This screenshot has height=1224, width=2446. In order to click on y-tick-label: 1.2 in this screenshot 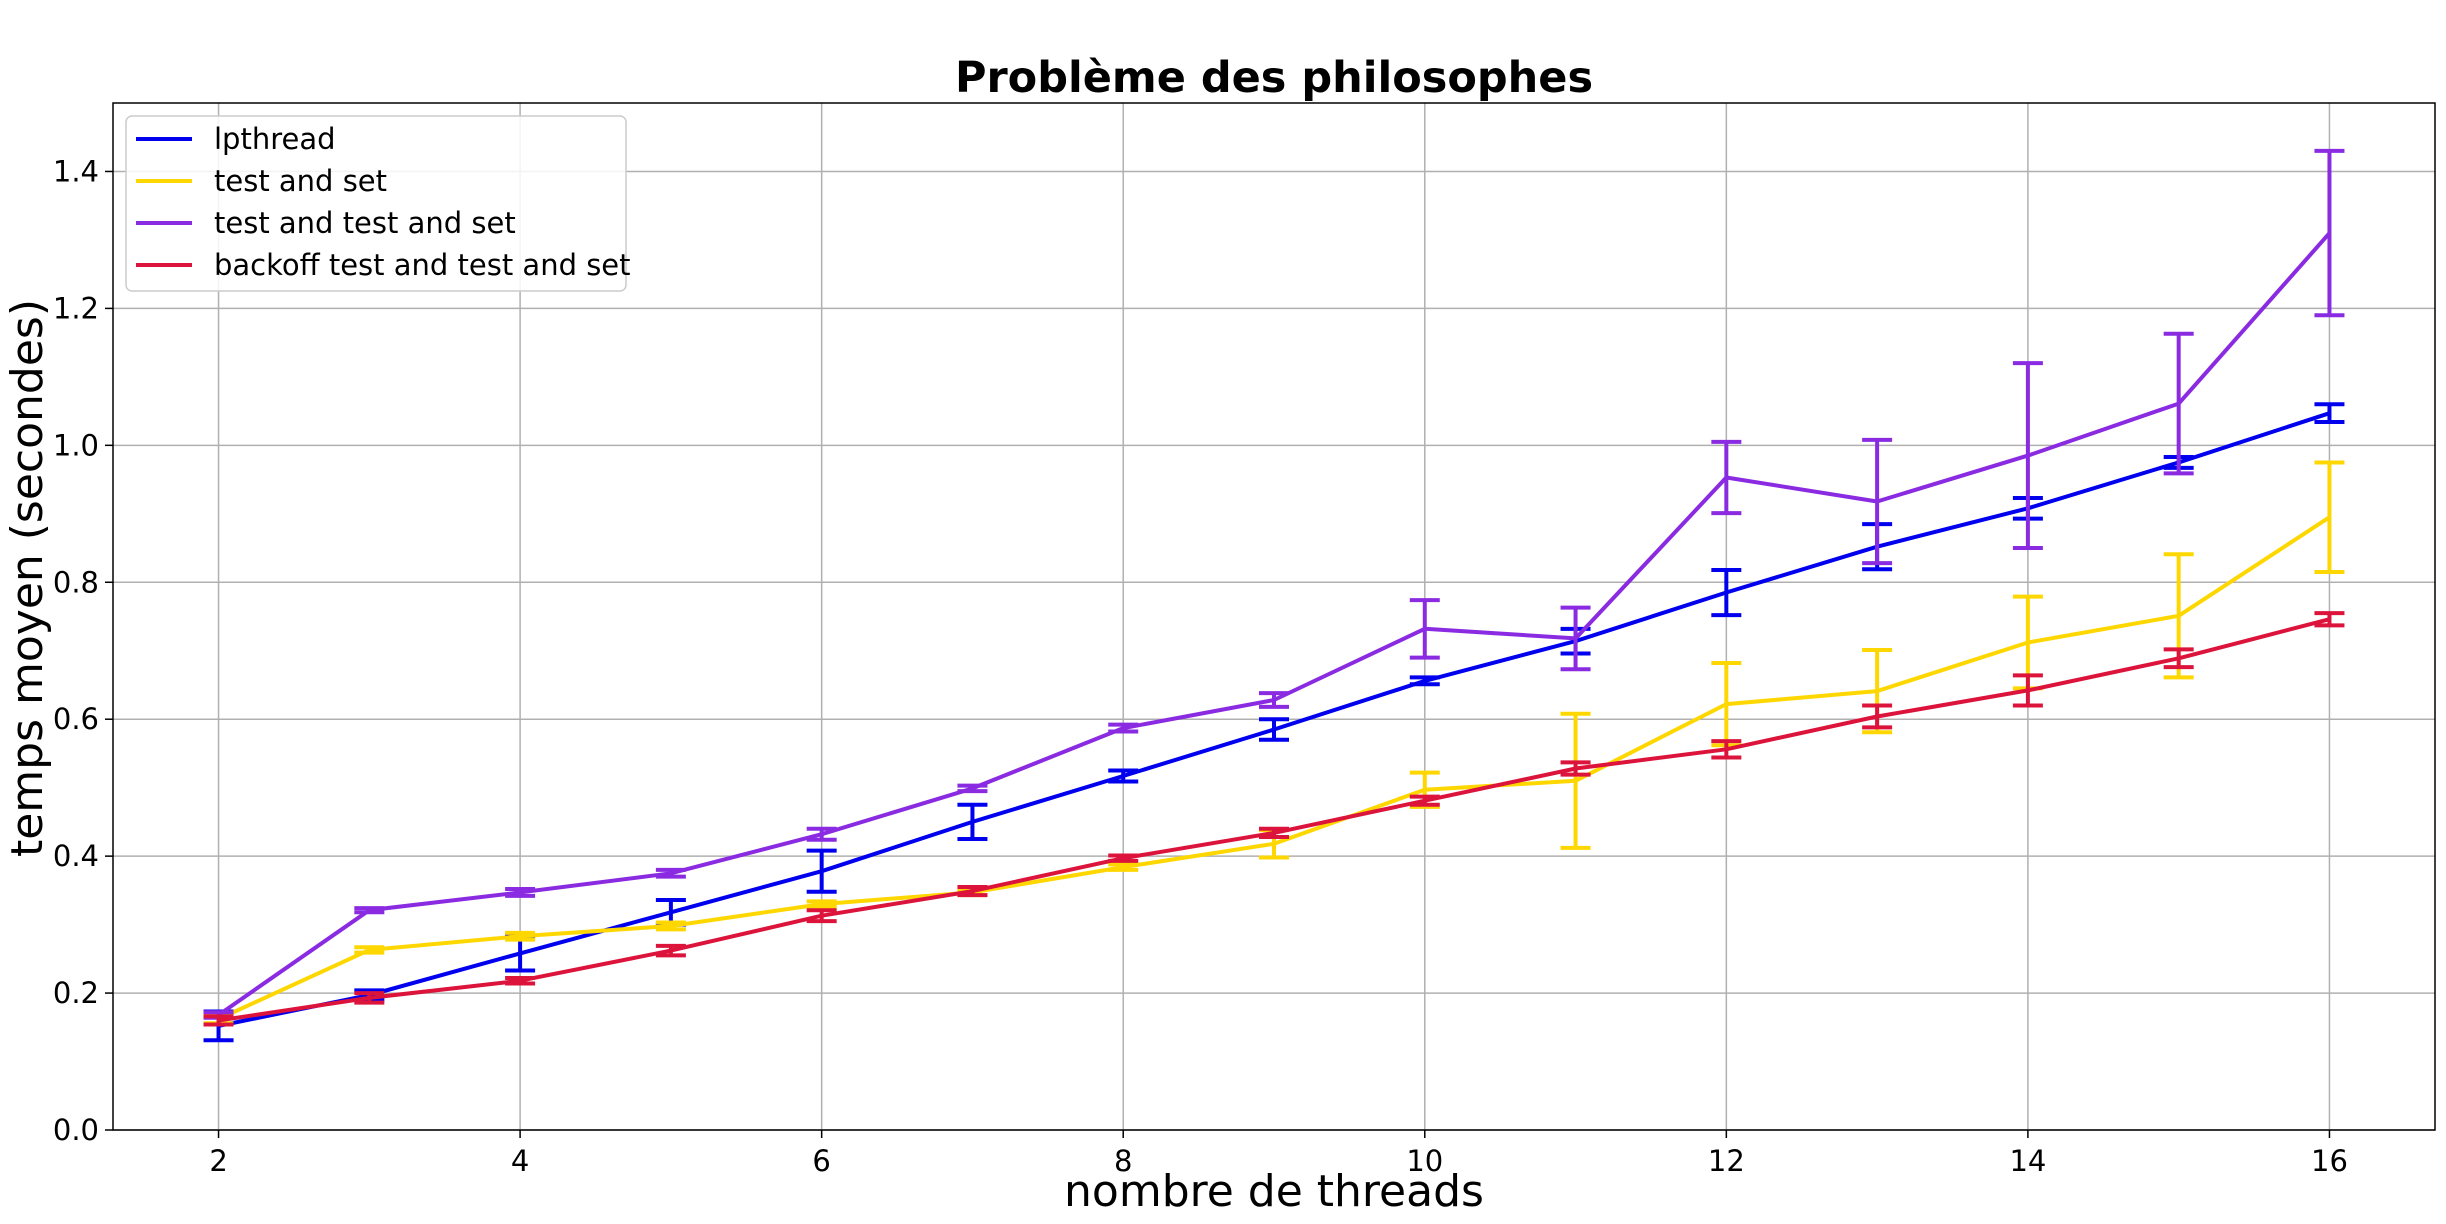, I will do `click(76, 308)`.